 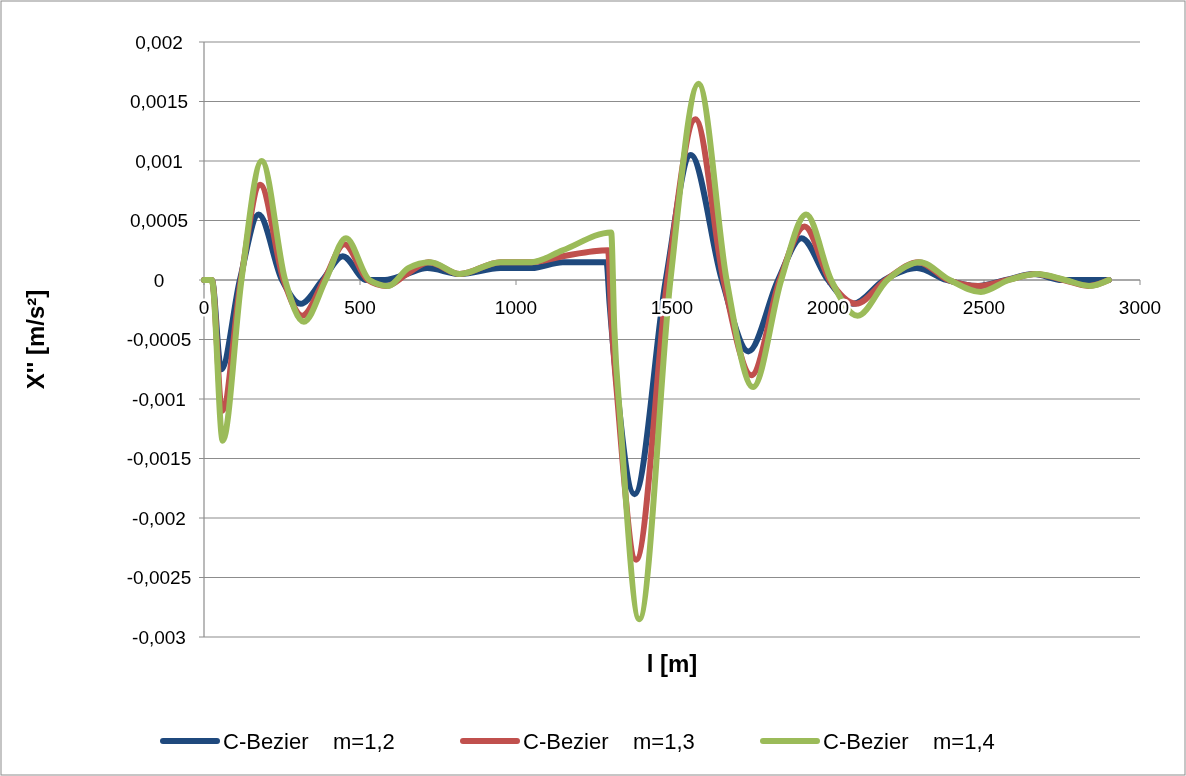 What do you see at coordinates (204, 307) in the screenshot?
I see `x-tick-label: 0` at bounding box center [204, 307].